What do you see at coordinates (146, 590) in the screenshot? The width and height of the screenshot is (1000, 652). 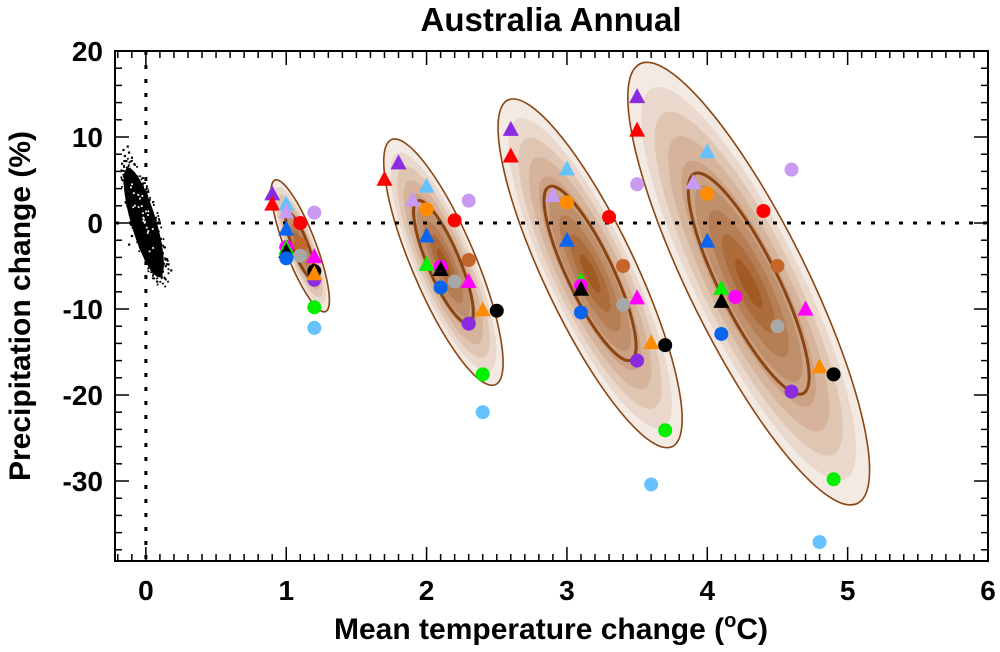 I see `x-tick-label: 0` at bounding box center [146, 590].